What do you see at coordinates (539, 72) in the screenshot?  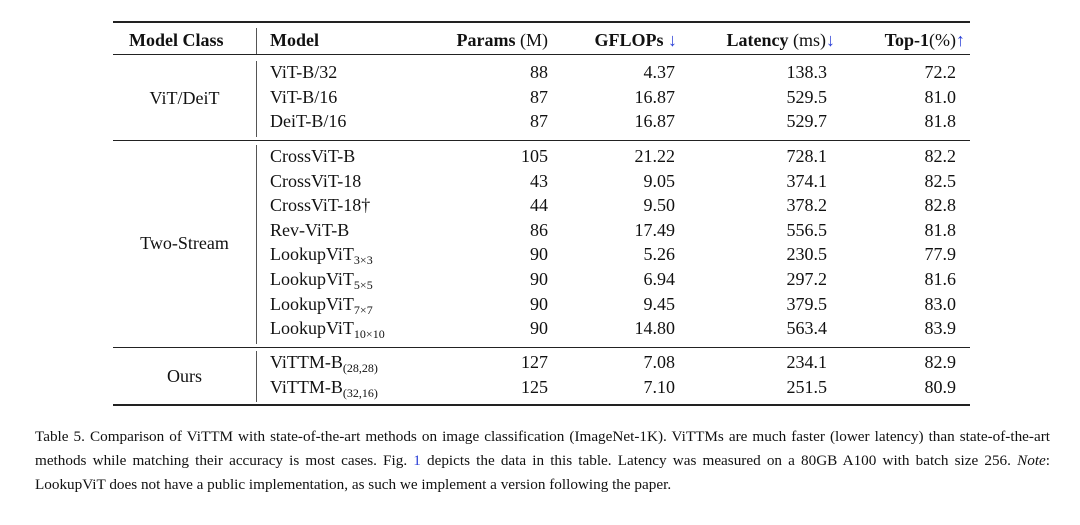 I see `params-cell: 88` at bounding box center [539, 72].